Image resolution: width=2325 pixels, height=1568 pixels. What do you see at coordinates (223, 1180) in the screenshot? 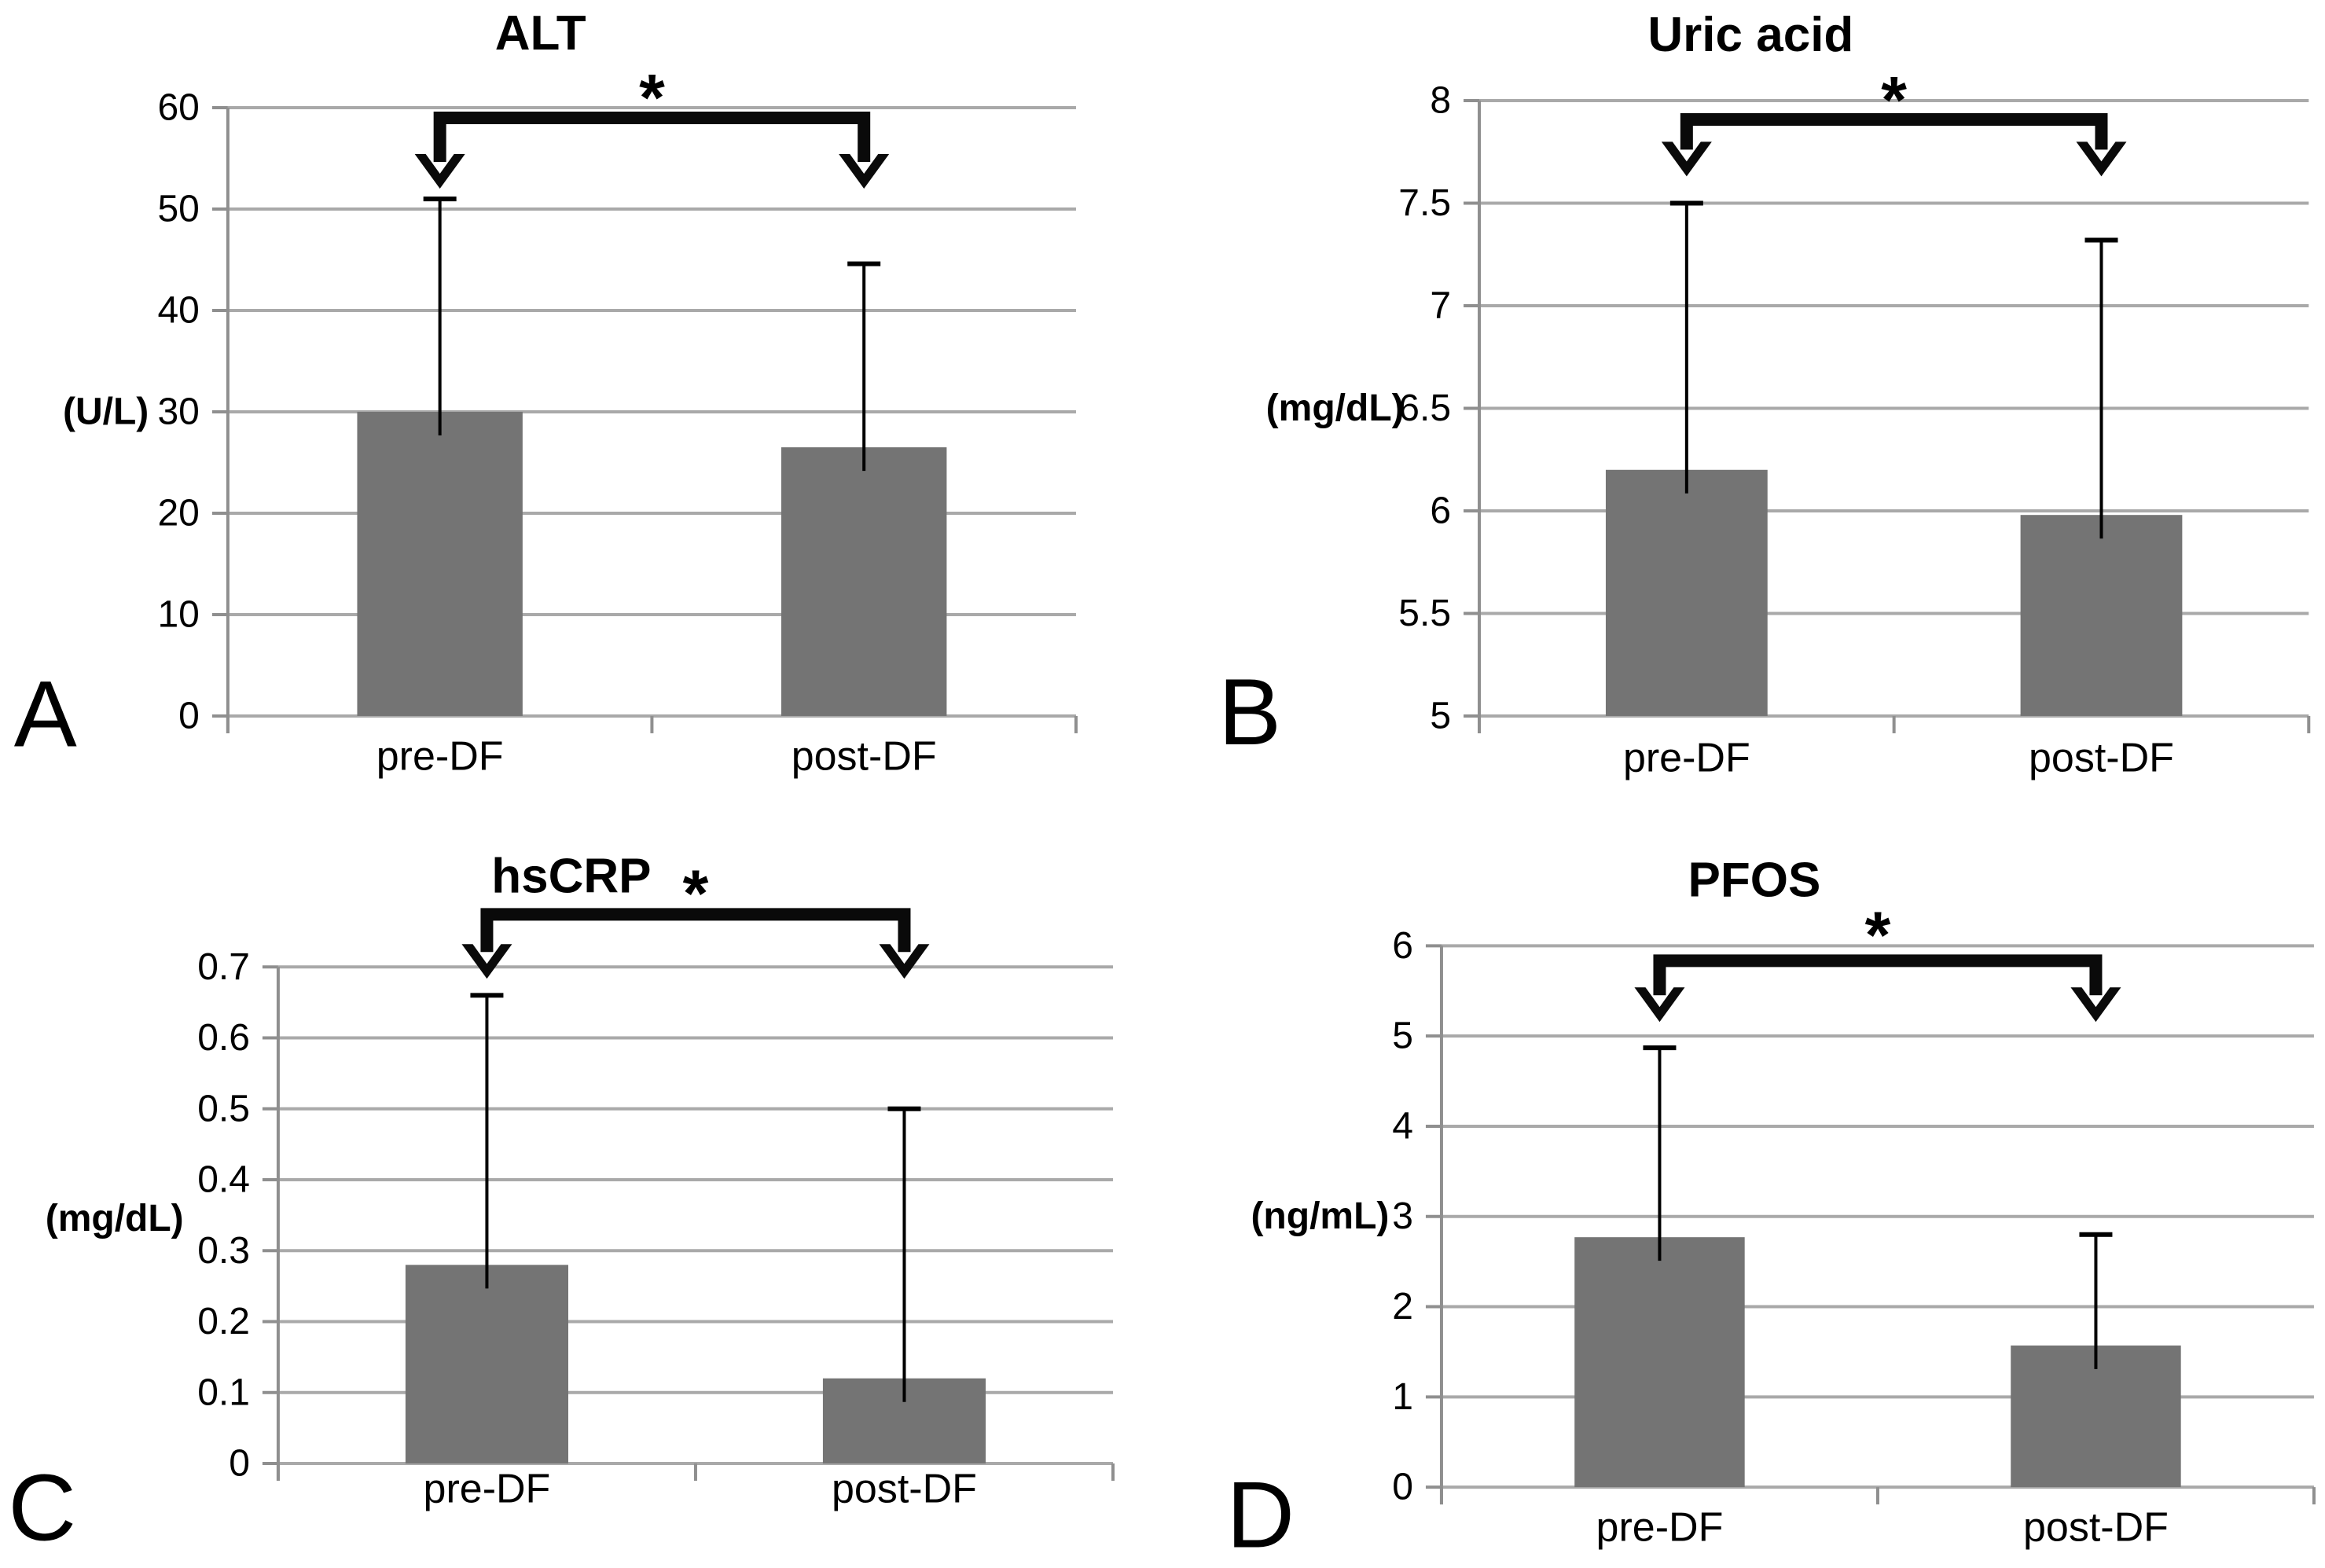
I see `y-tick-label: 0.4` at bounding box center [223, 1180].